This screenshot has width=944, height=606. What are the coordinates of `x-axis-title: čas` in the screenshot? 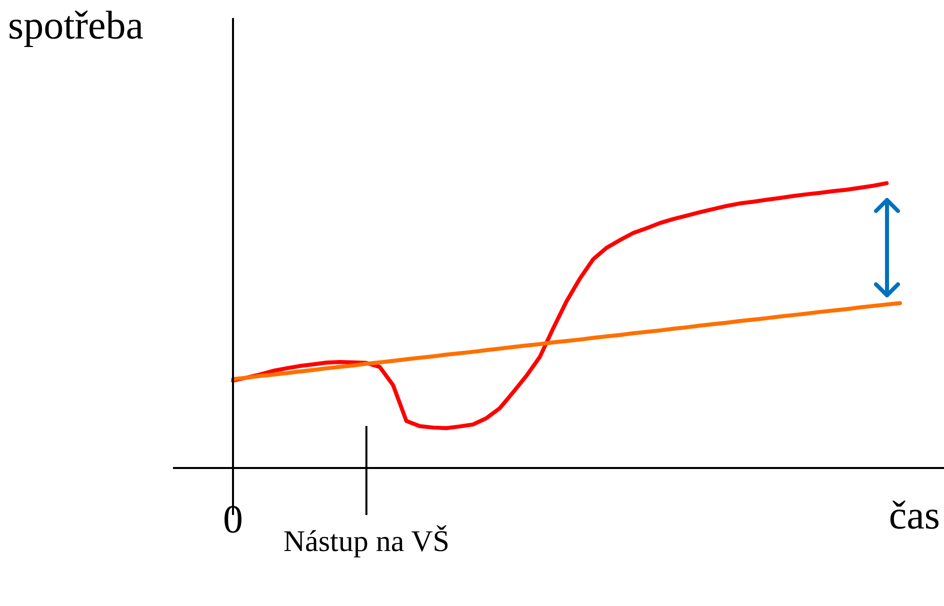 It's located at (914, 515).